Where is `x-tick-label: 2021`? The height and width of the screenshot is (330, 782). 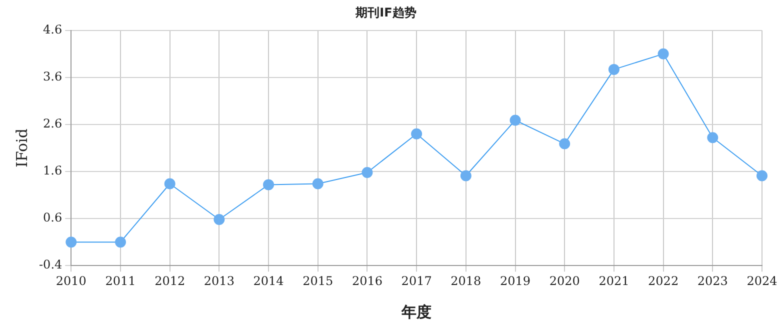
x-tick-label: 2021 is located at coordinates (614, 281).